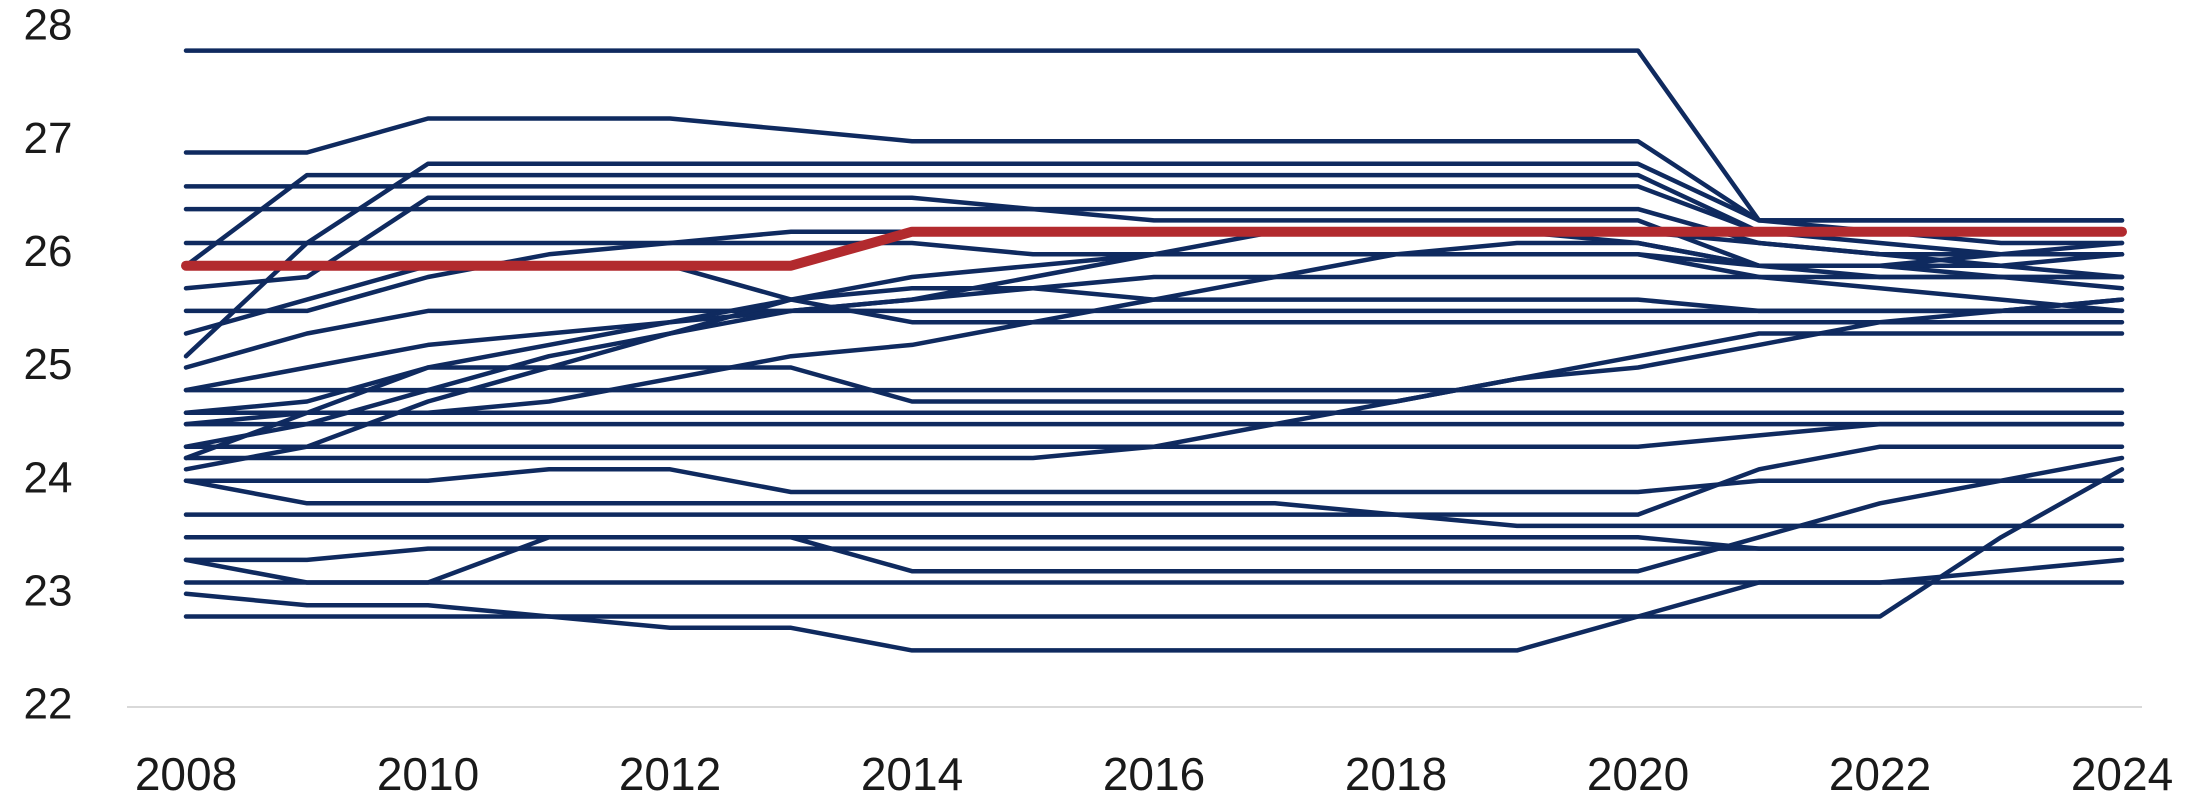 The height and width of the screenshot is (802, 2208). What do you see at coordinates (1396, 774) in the screenshot?
I see `x-tick-label: 2018` at bounding box center [1396, 774].